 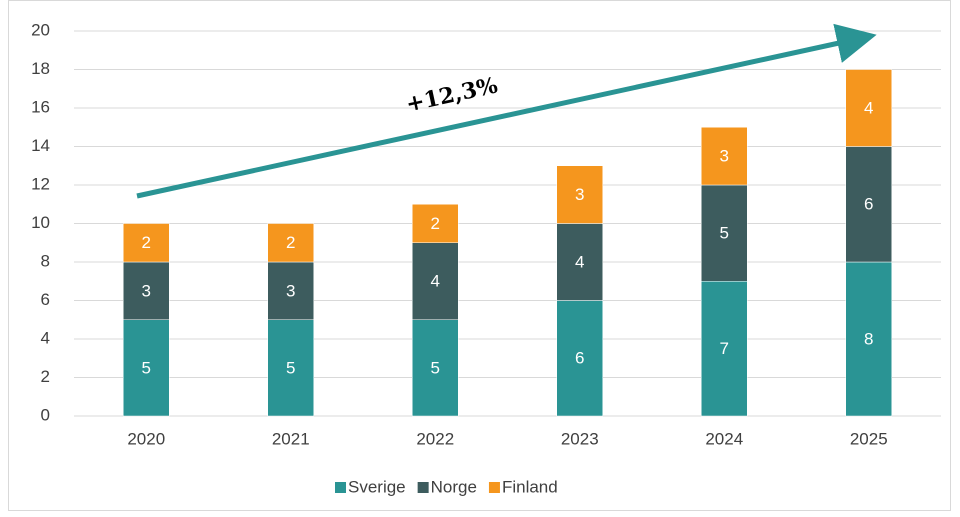 I want to click on x-tick-label: 2020, so click(x=146, y=438).